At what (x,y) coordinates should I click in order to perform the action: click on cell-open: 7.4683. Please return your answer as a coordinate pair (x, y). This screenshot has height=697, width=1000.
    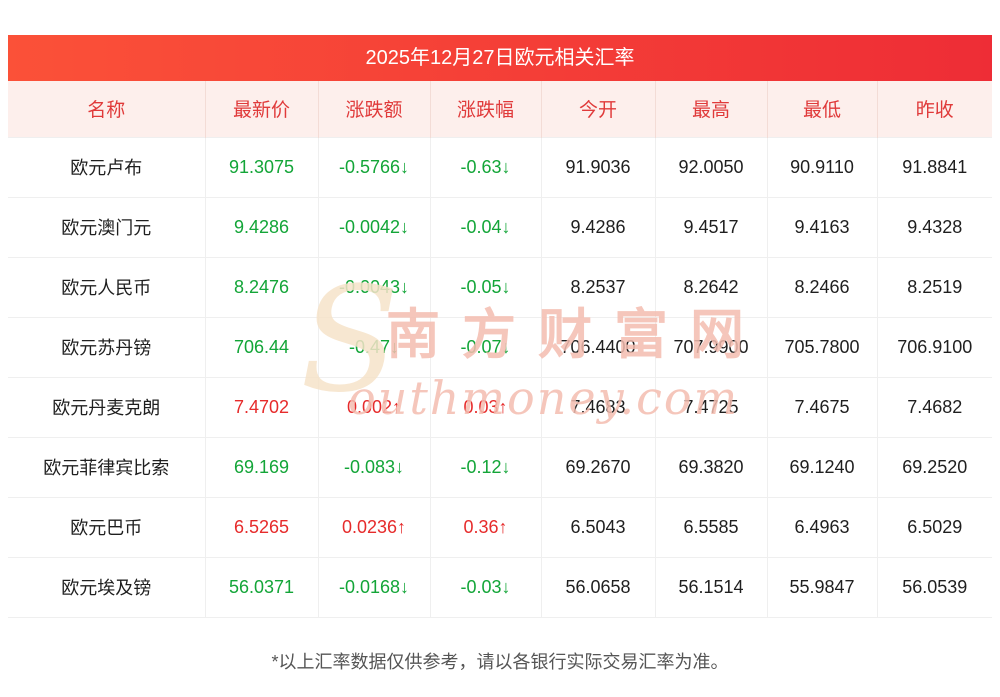
    Looking at the image, I should click on (598, 406).